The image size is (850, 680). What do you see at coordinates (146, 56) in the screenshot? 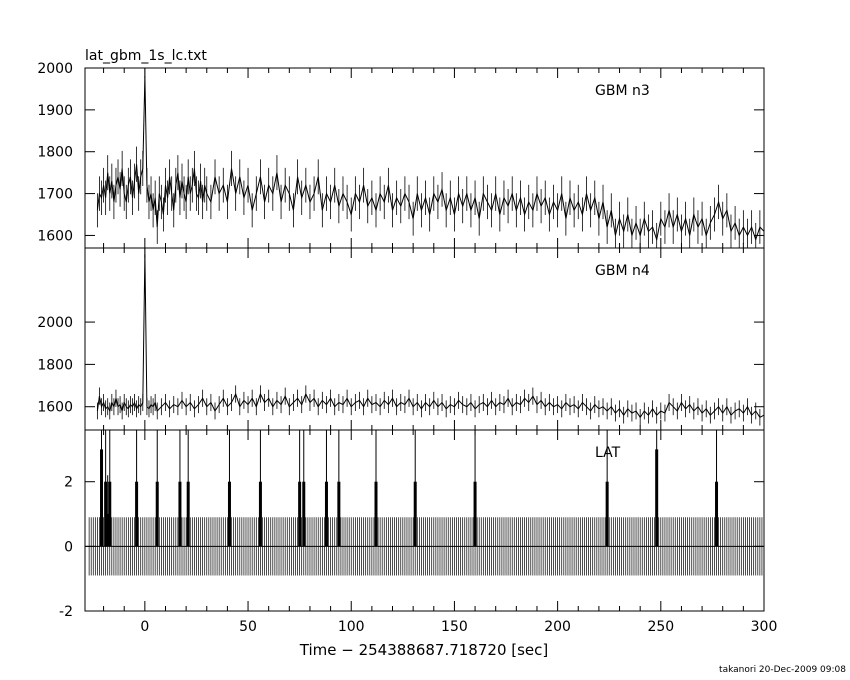
I see `file-title: lat_gbm_1s_lc.txt` at bounding box center [146, 56].